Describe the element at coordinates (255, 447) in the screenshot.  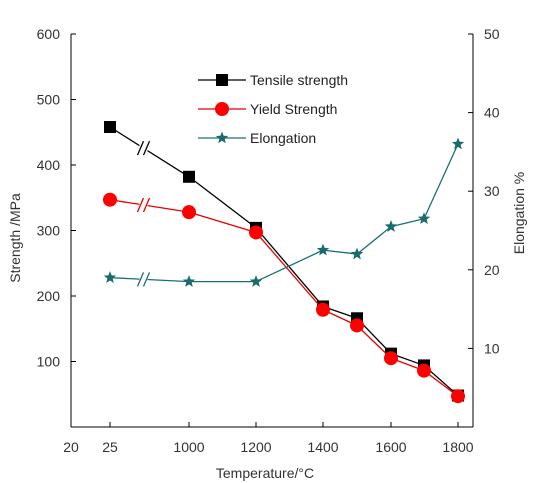
I see `x-tick-label: 1200` at that location.